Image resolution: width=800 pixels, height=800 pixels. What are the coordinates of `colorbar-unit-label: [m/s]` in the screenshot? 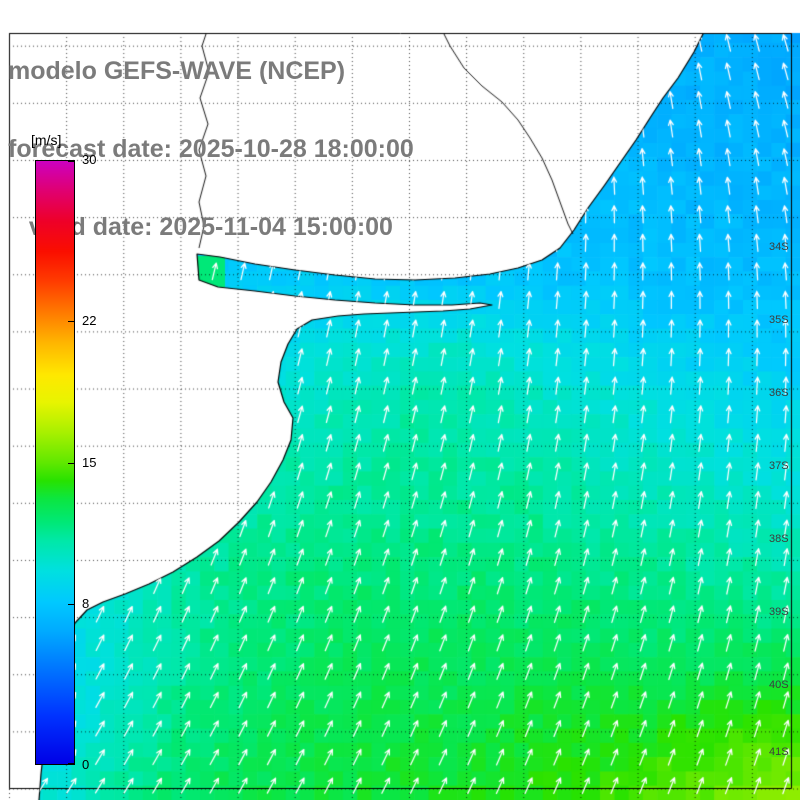 It's located at (46, 140).